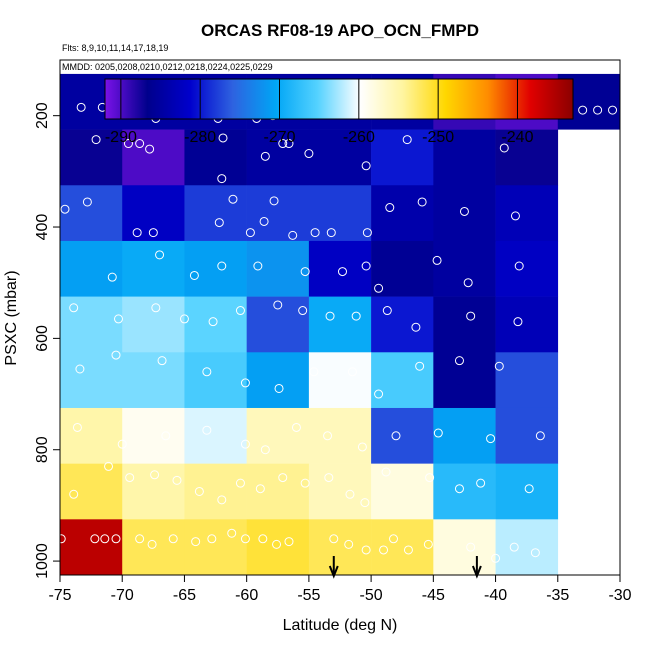  I want to click on x-axis-label: Latitude (deg N), so click(340, 625).